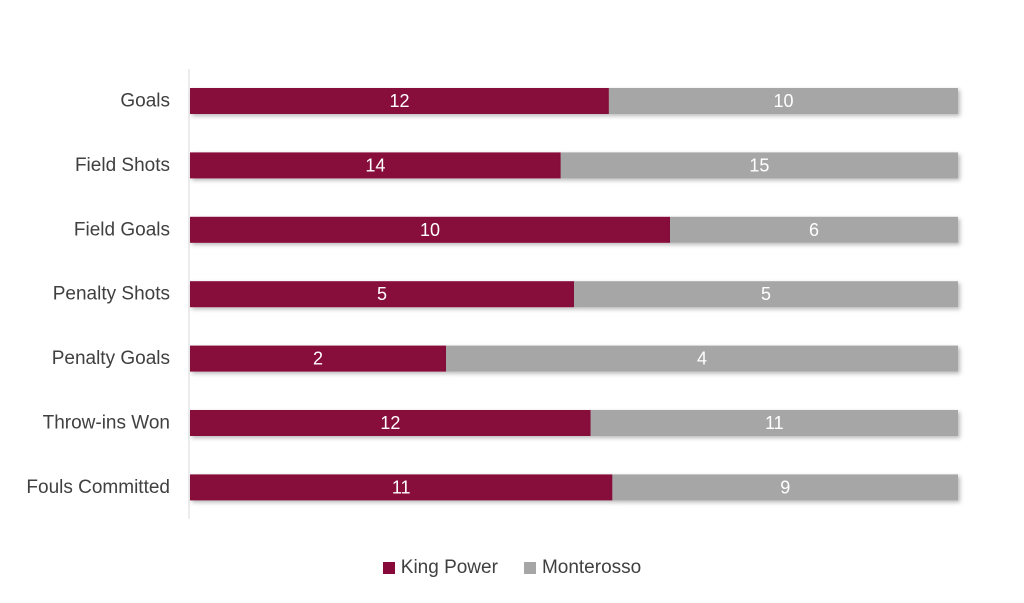  Describe the element at coordinates (122, 165) in the screenshot. I see `category-label: Field Shots` at that location.